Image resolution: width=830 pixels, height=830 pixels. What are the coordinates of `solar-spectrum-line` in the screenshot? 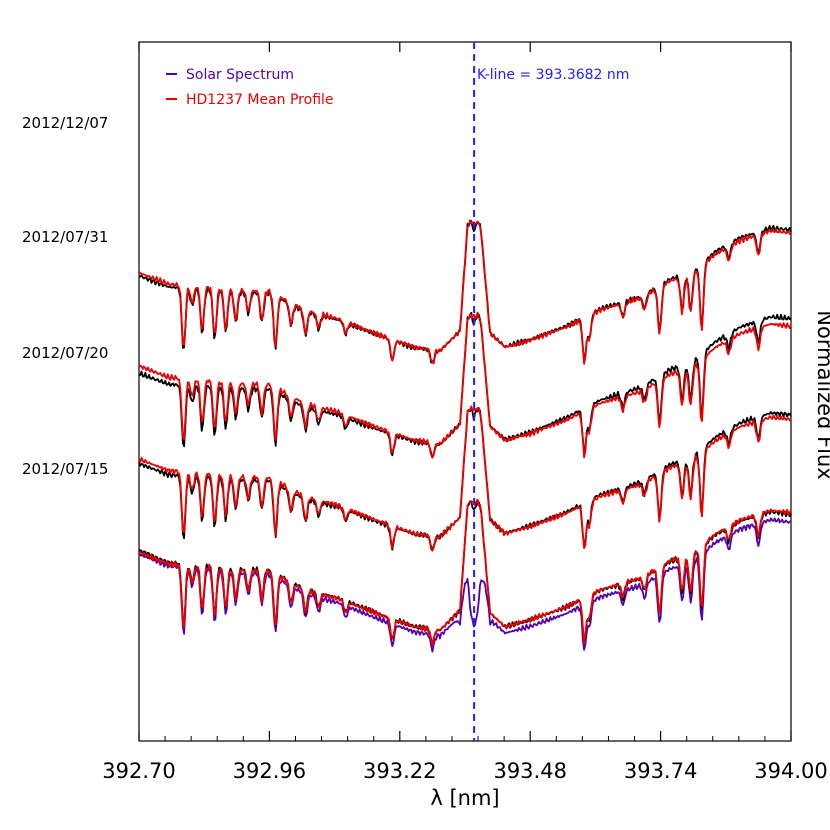 It's located at (465, 585).